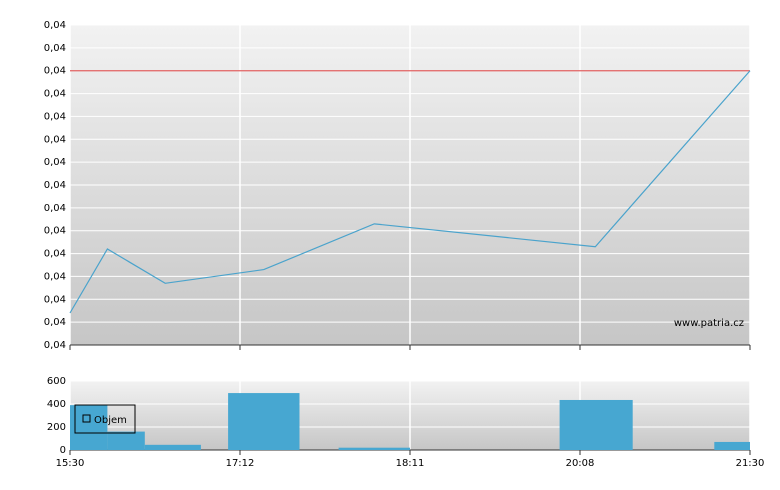  I want to click on x-tick-label: 18:11, so click(410, 463).